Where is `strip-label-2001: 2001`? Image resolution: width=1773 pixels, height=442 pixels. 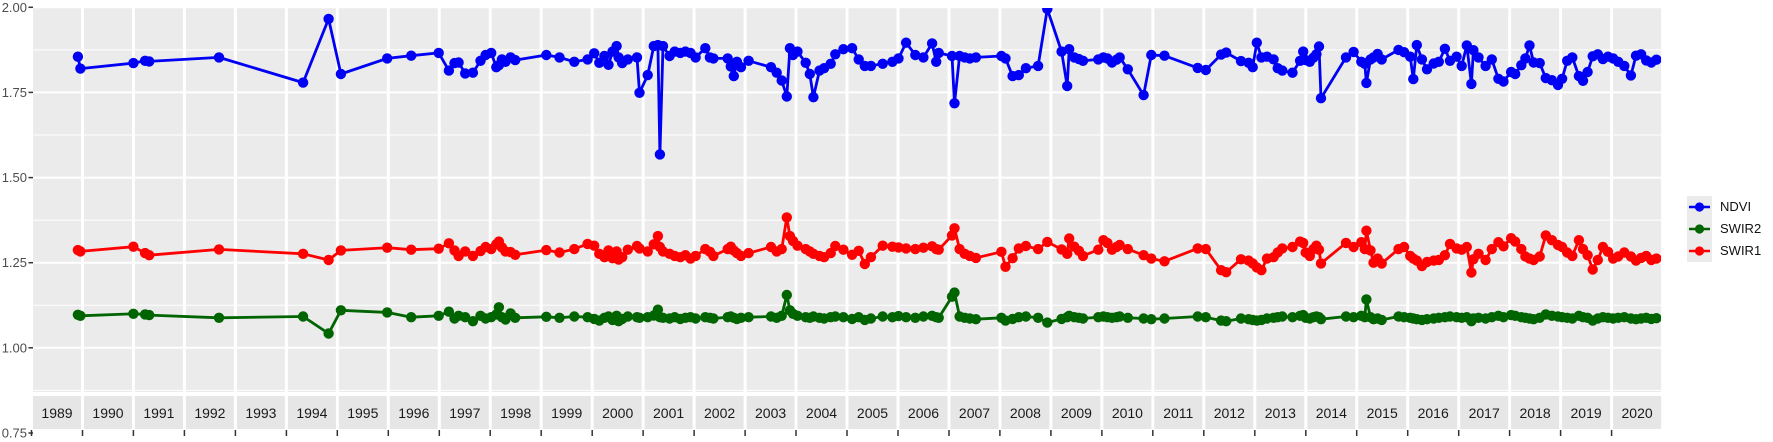
strip-label-2001: 2001 is located at coordinates (668, 413).